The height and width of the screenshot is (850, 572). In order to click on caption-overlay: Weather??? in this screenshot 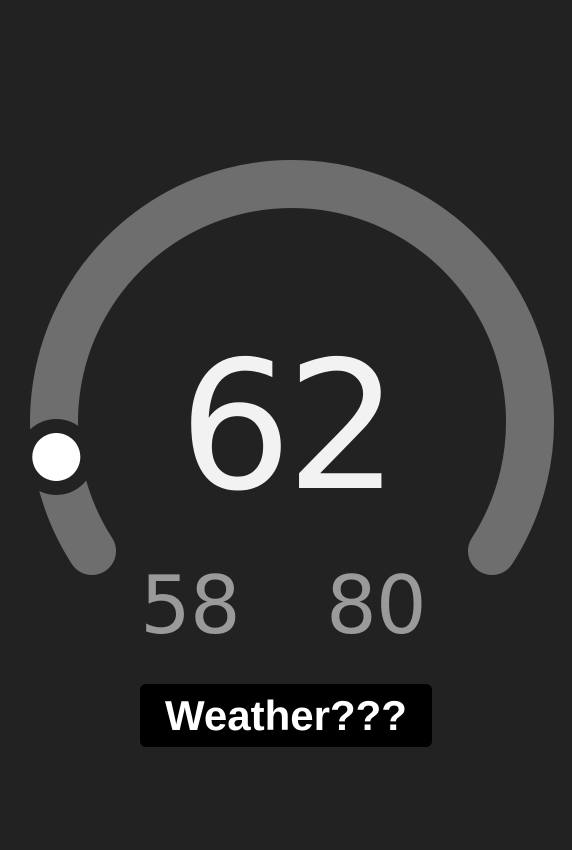, I will do `click(286, 715)`.